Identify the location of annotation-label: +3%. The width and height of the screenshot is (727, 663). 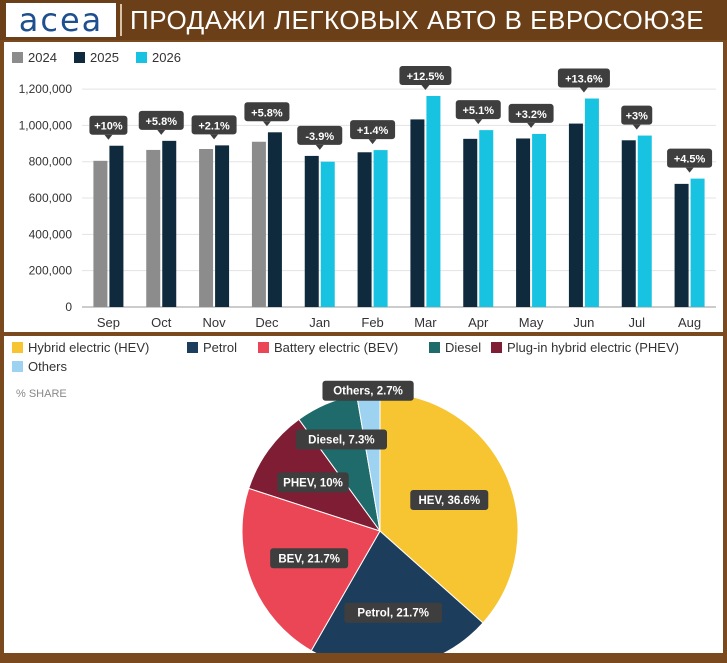
(637, 117).